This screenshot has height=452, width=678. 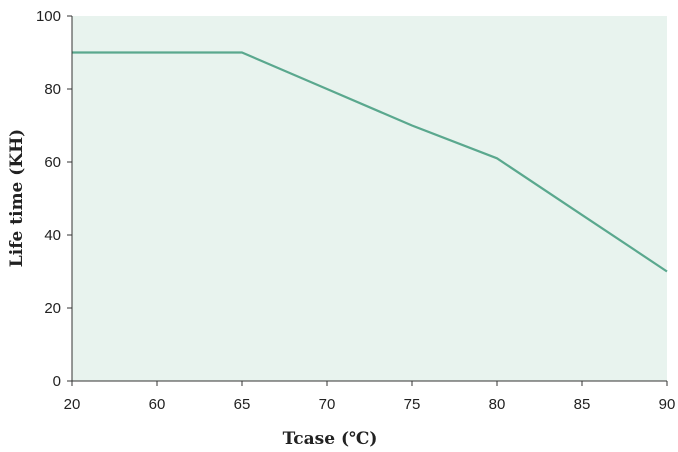 I want to click on y-tick-label: 0, so click(x=57, y=381).